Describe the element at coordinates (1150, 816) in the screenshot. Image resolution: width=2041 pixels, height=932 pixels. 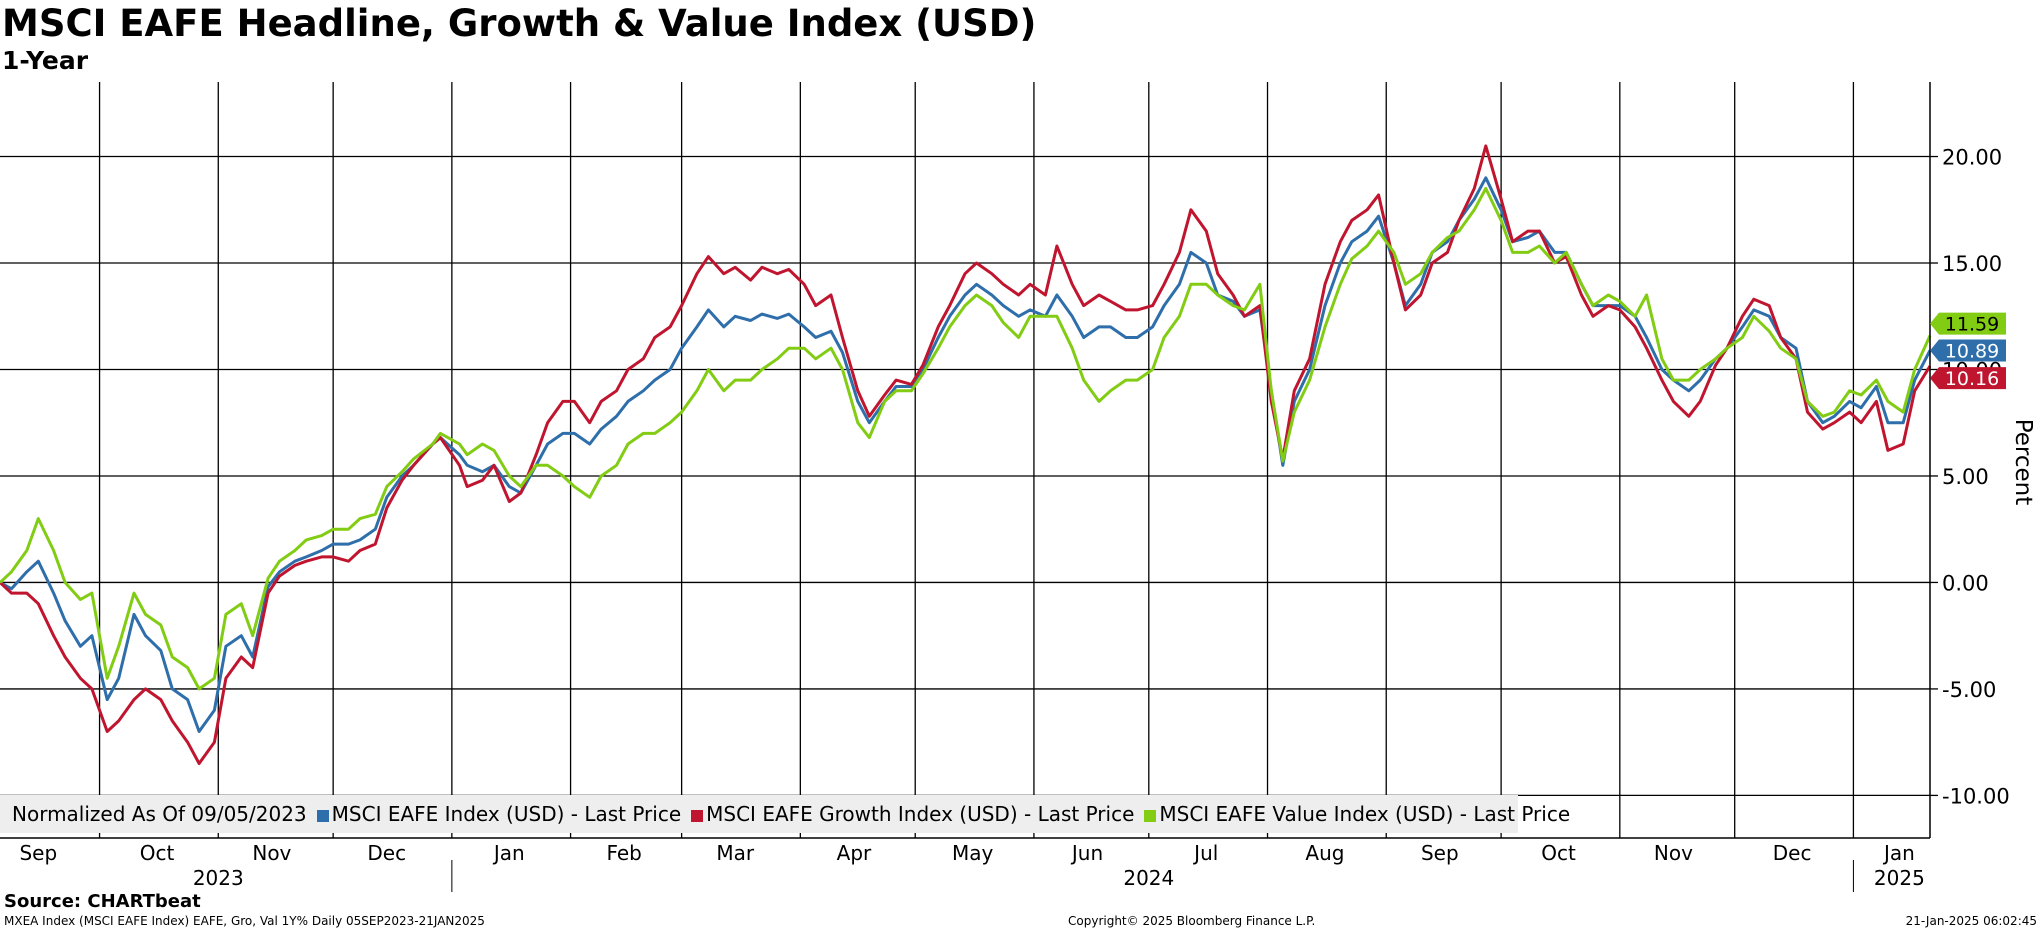
I see `legend-swatch-value` at that location.